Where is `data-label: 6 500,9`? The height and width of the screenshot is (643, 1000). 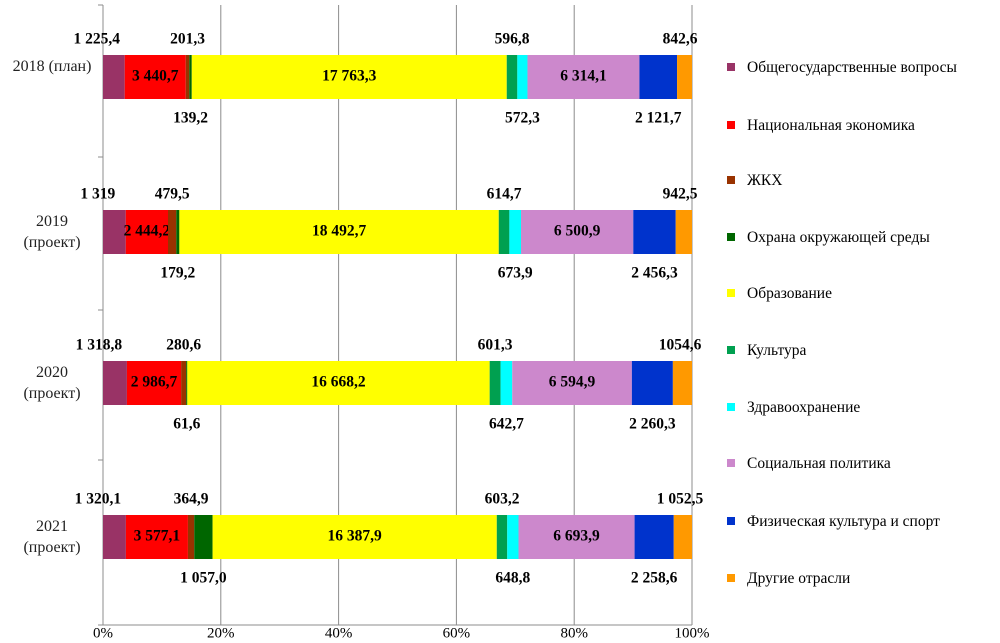
data-label: 6 500,9 is located at coordinates (577, 231).